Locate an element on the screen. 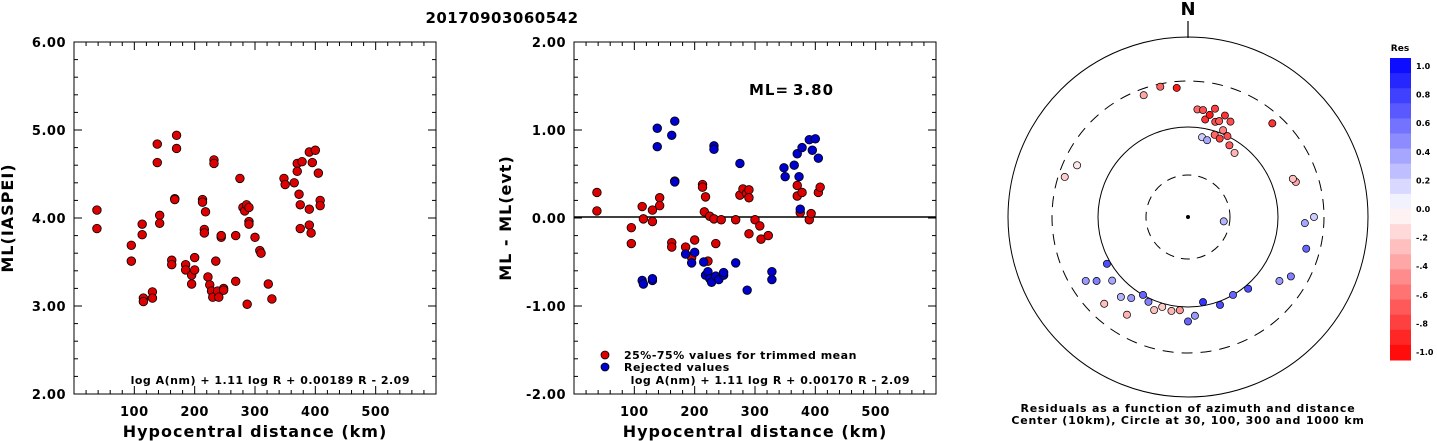 This screenshot has height=441, width=1437. colorbar-tick-label: 0.6 is located at coordinates (1423, 123).